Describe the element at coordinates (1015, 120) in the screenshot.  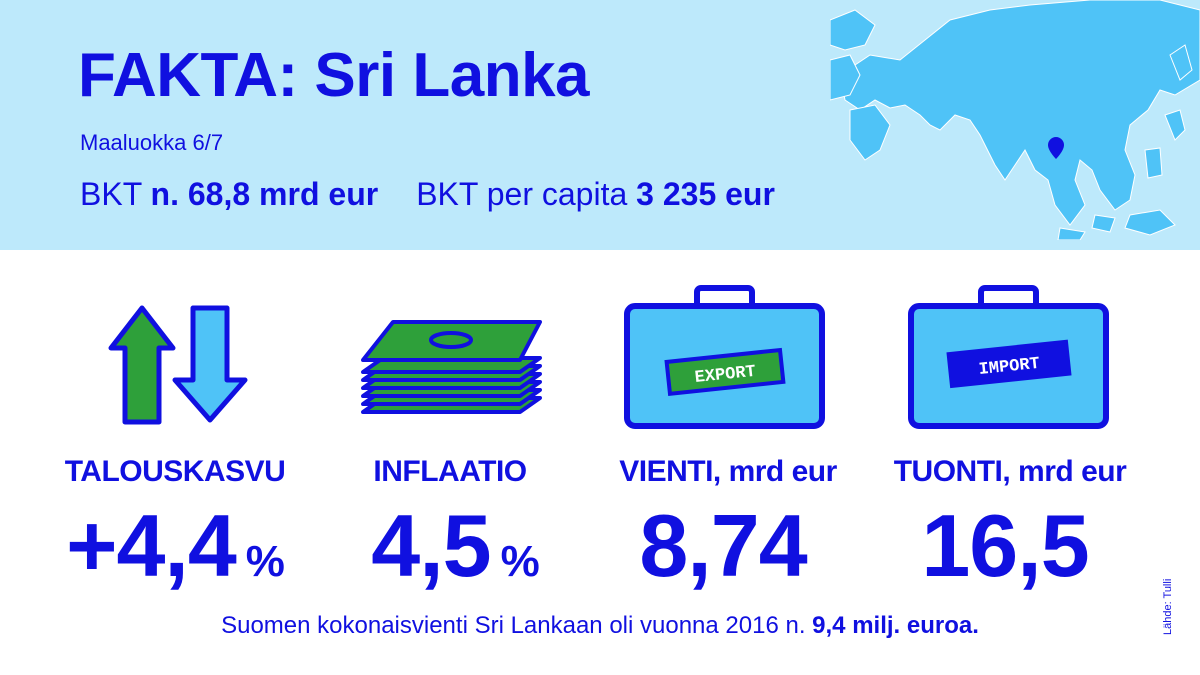
I see `asia-map-icon` at that location.